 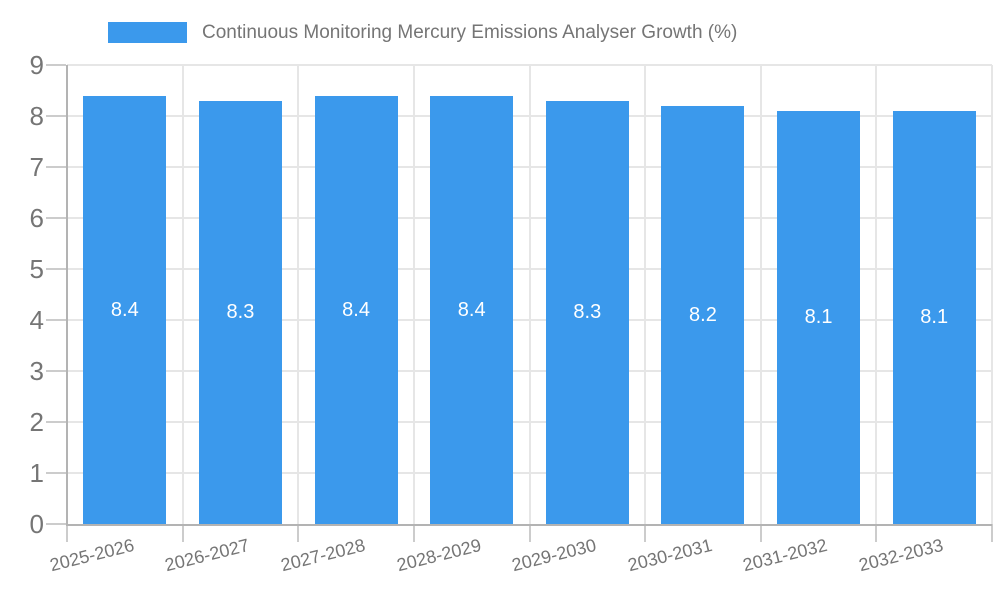 I want to click on y-axis-tick-label: 0, so click(x=36, y=524).